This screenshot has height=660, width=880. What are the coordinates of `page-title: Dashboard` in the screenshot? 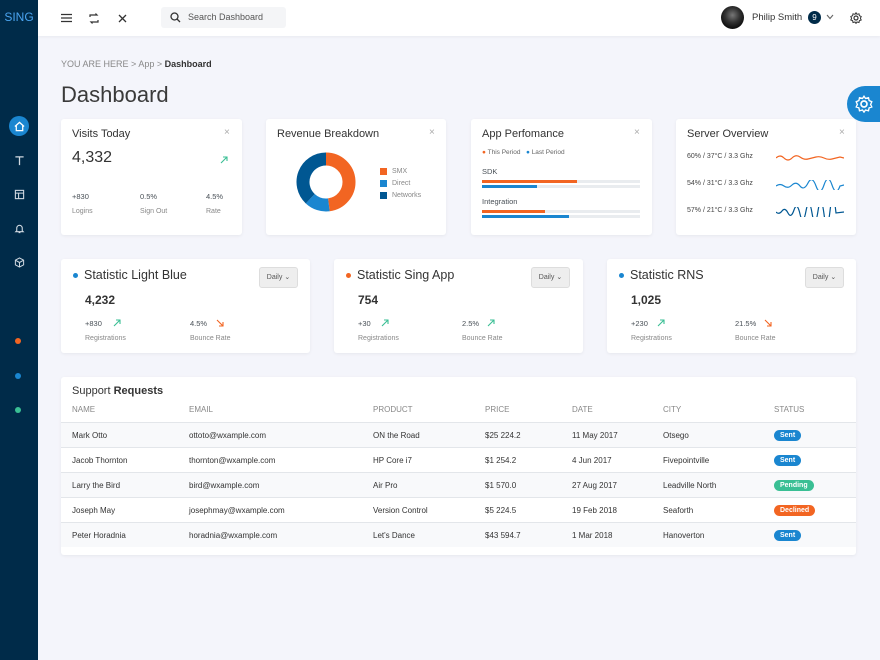 It's located at (115, 94).